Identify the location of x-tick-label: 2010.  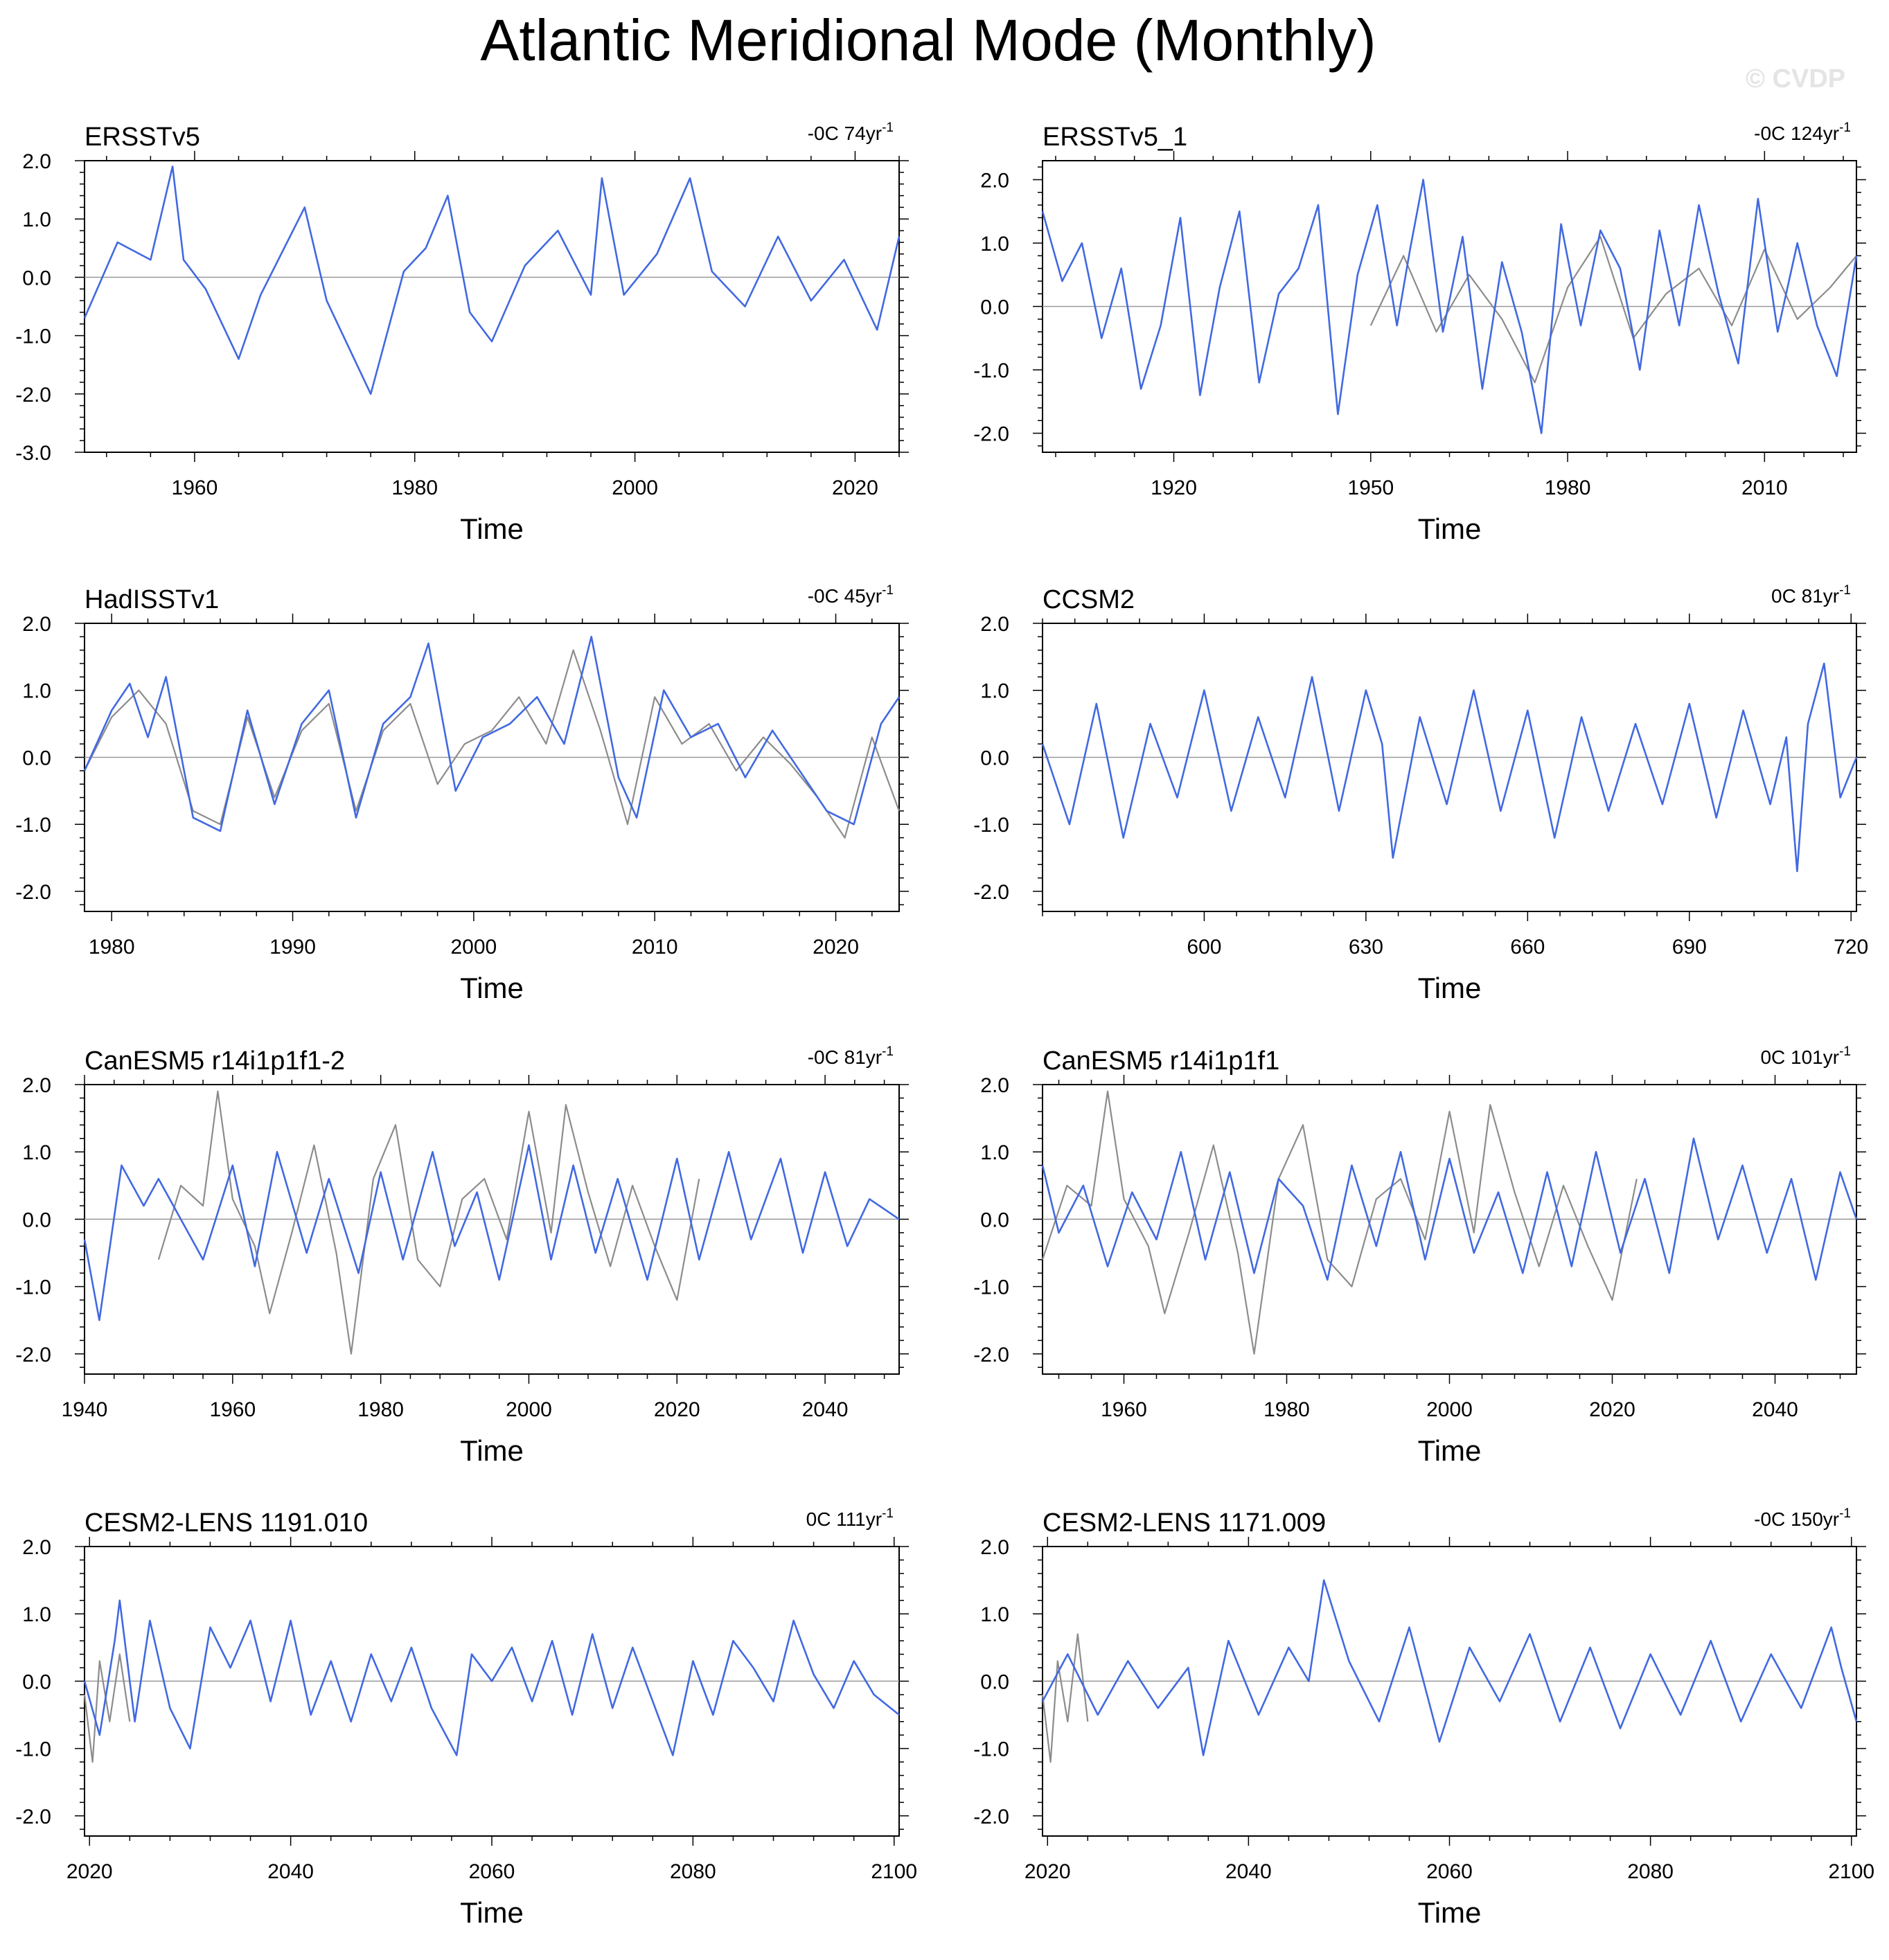
(655, 948).